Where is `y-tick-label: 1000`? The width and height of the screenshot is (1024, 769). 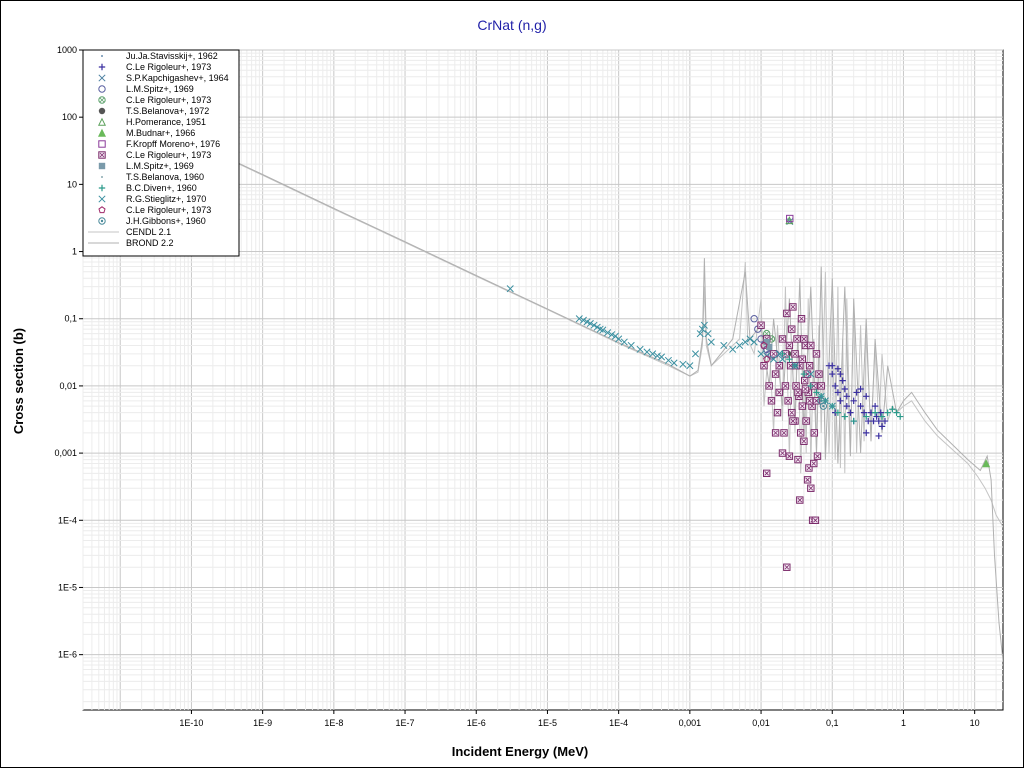
y-tick-label: 1000 is located at coordinates (67, 50).